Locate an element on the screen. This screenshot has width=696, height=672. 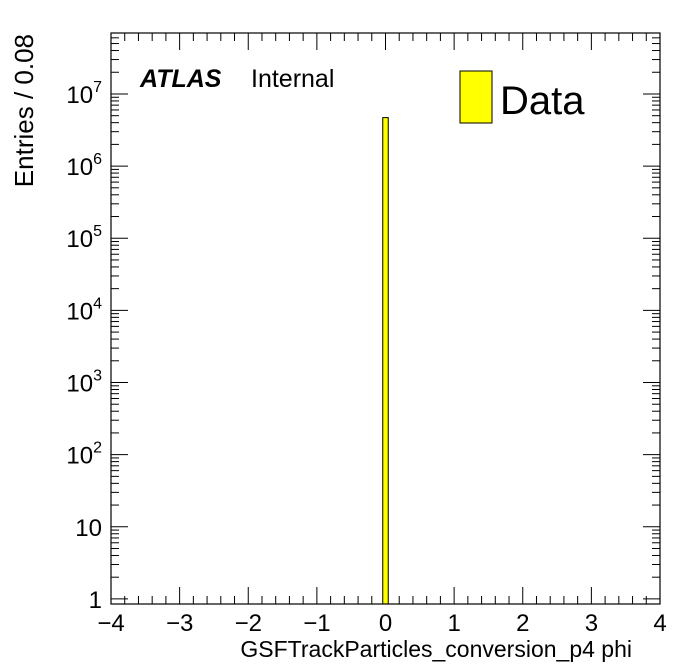
x-tick-label: 2 is located at coordinates (522, 623).